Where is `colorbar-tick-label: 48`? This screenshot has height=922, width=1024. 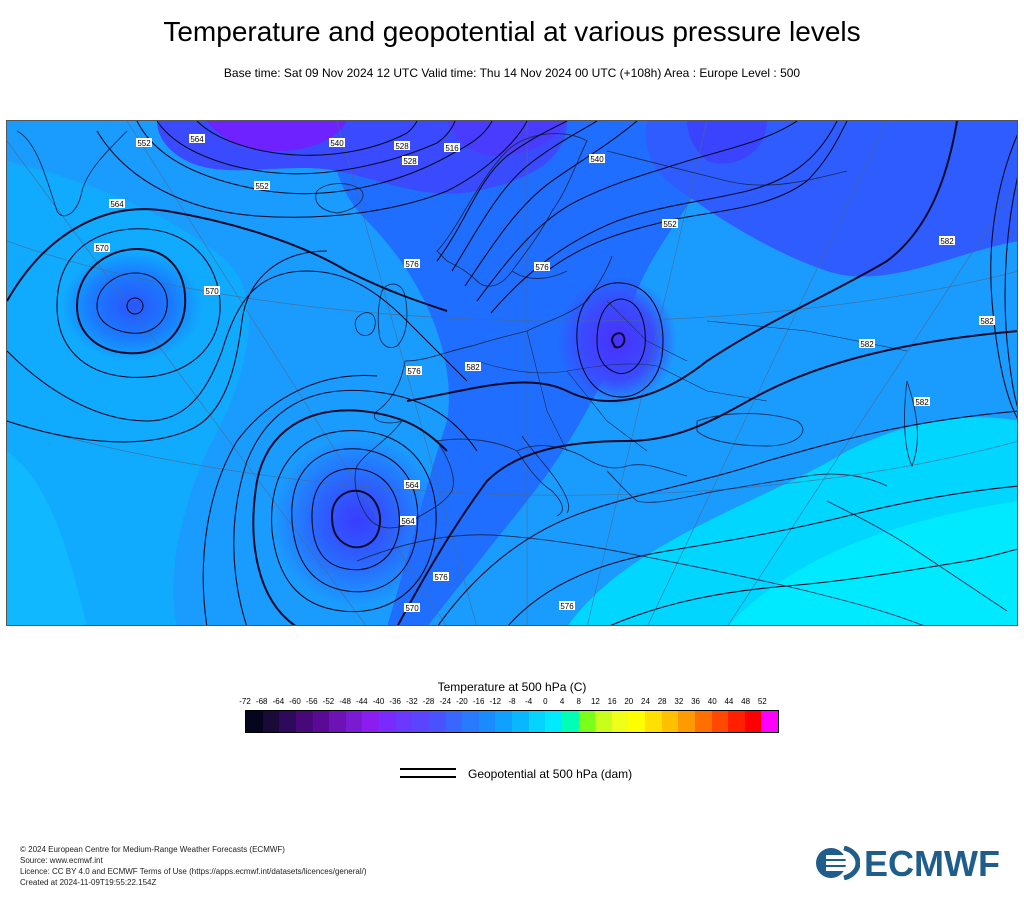 colorbar-tick-label: 48 is located at coordinates (746, 701).